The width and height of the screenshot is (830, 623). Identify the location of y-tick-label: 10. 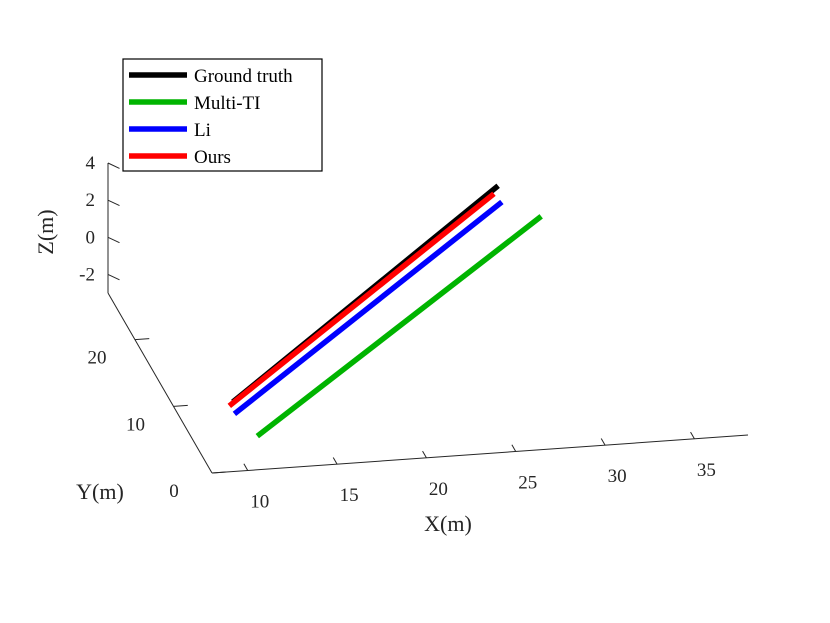
(135, 424).